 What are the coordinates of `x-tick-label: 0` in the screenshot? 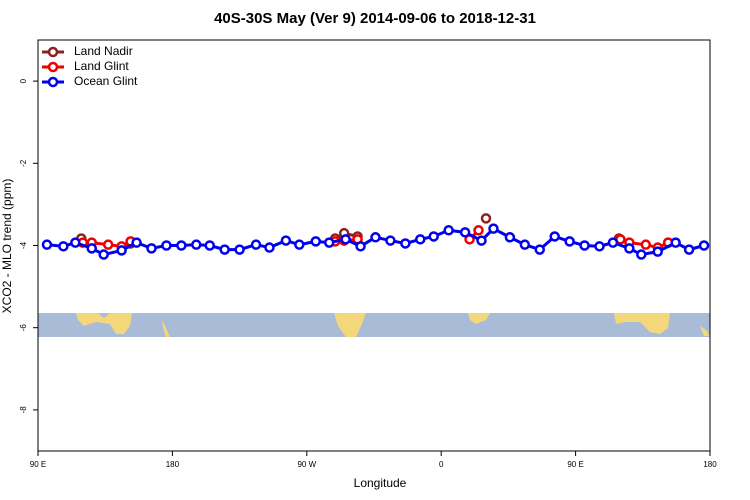 It's located at (441, 464).